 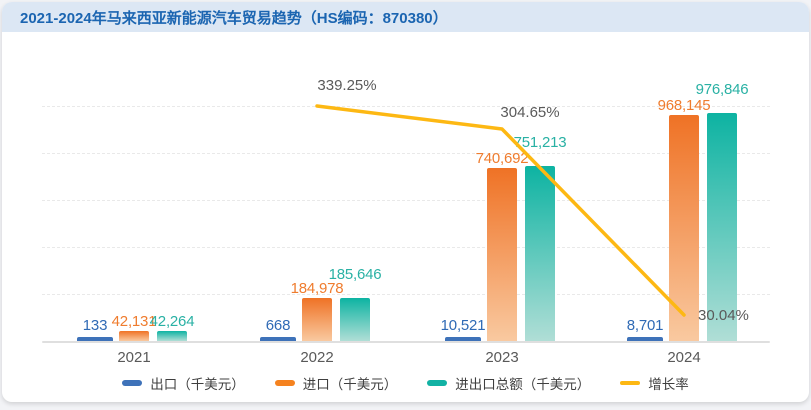 I want to click on bar-label-export-2021: 133, so click(x=95, y=325).